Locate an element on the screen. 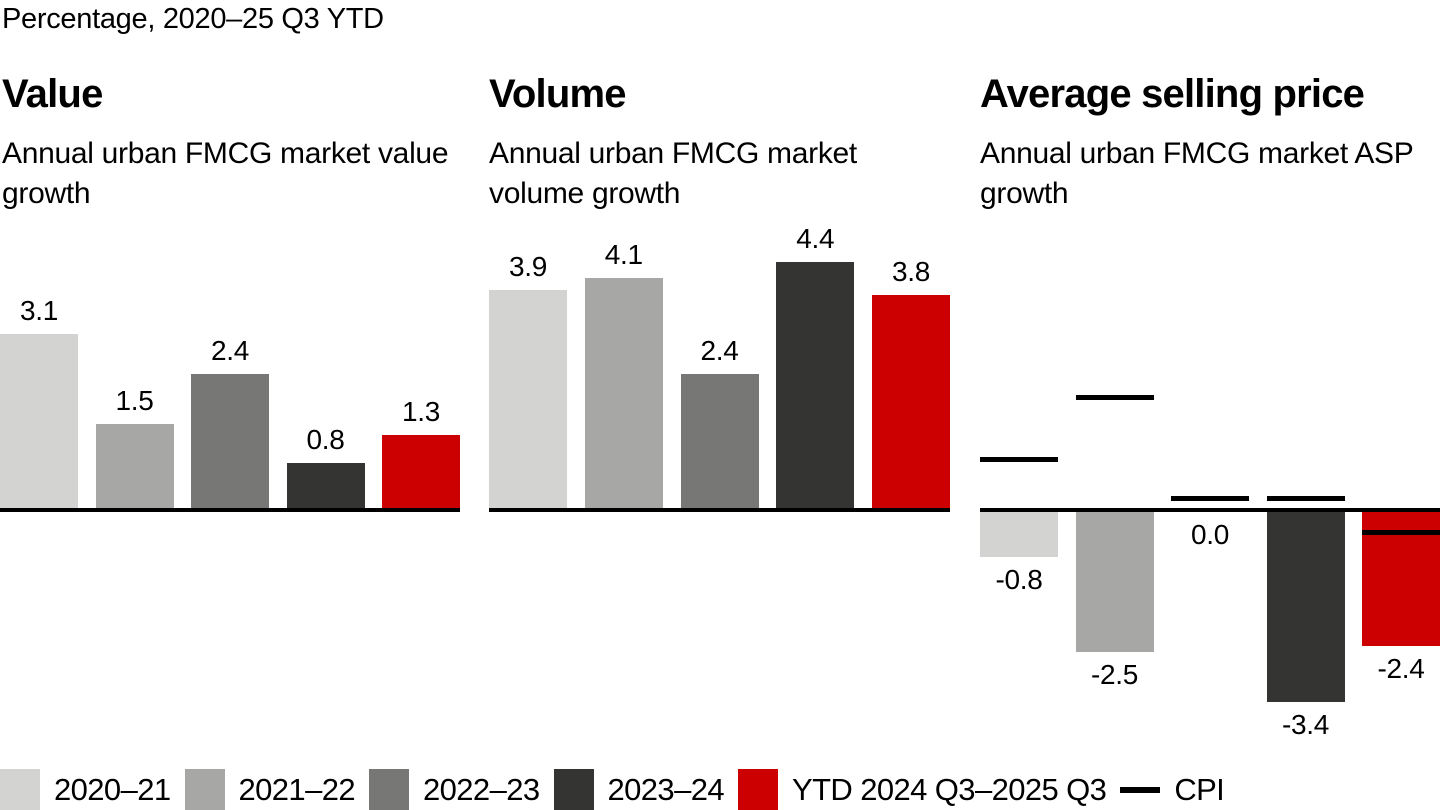 The width and height of the screenshot is (1440, 810). cpi-line-icon is located at coordinates (1140, 789).